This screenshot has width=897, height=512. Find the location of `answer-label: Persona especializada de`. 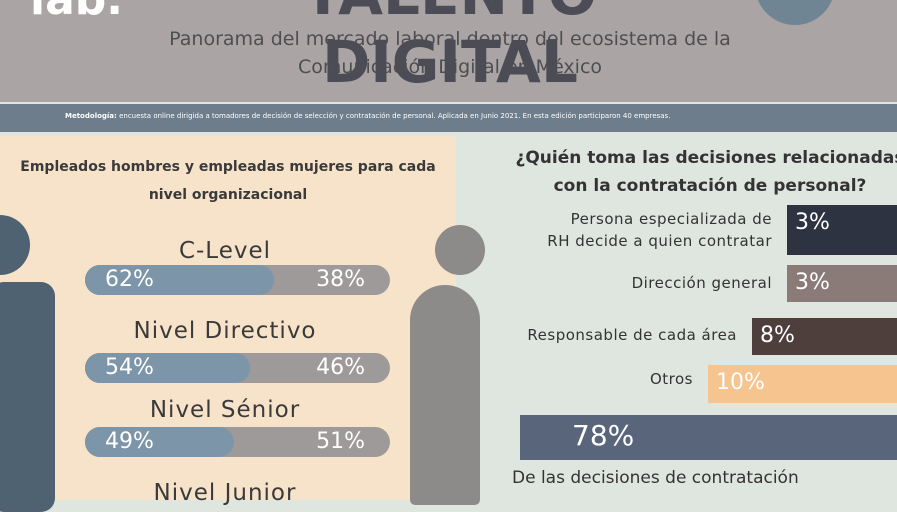

answer-label: Persona especializada de is located at coordinates (671, 219).